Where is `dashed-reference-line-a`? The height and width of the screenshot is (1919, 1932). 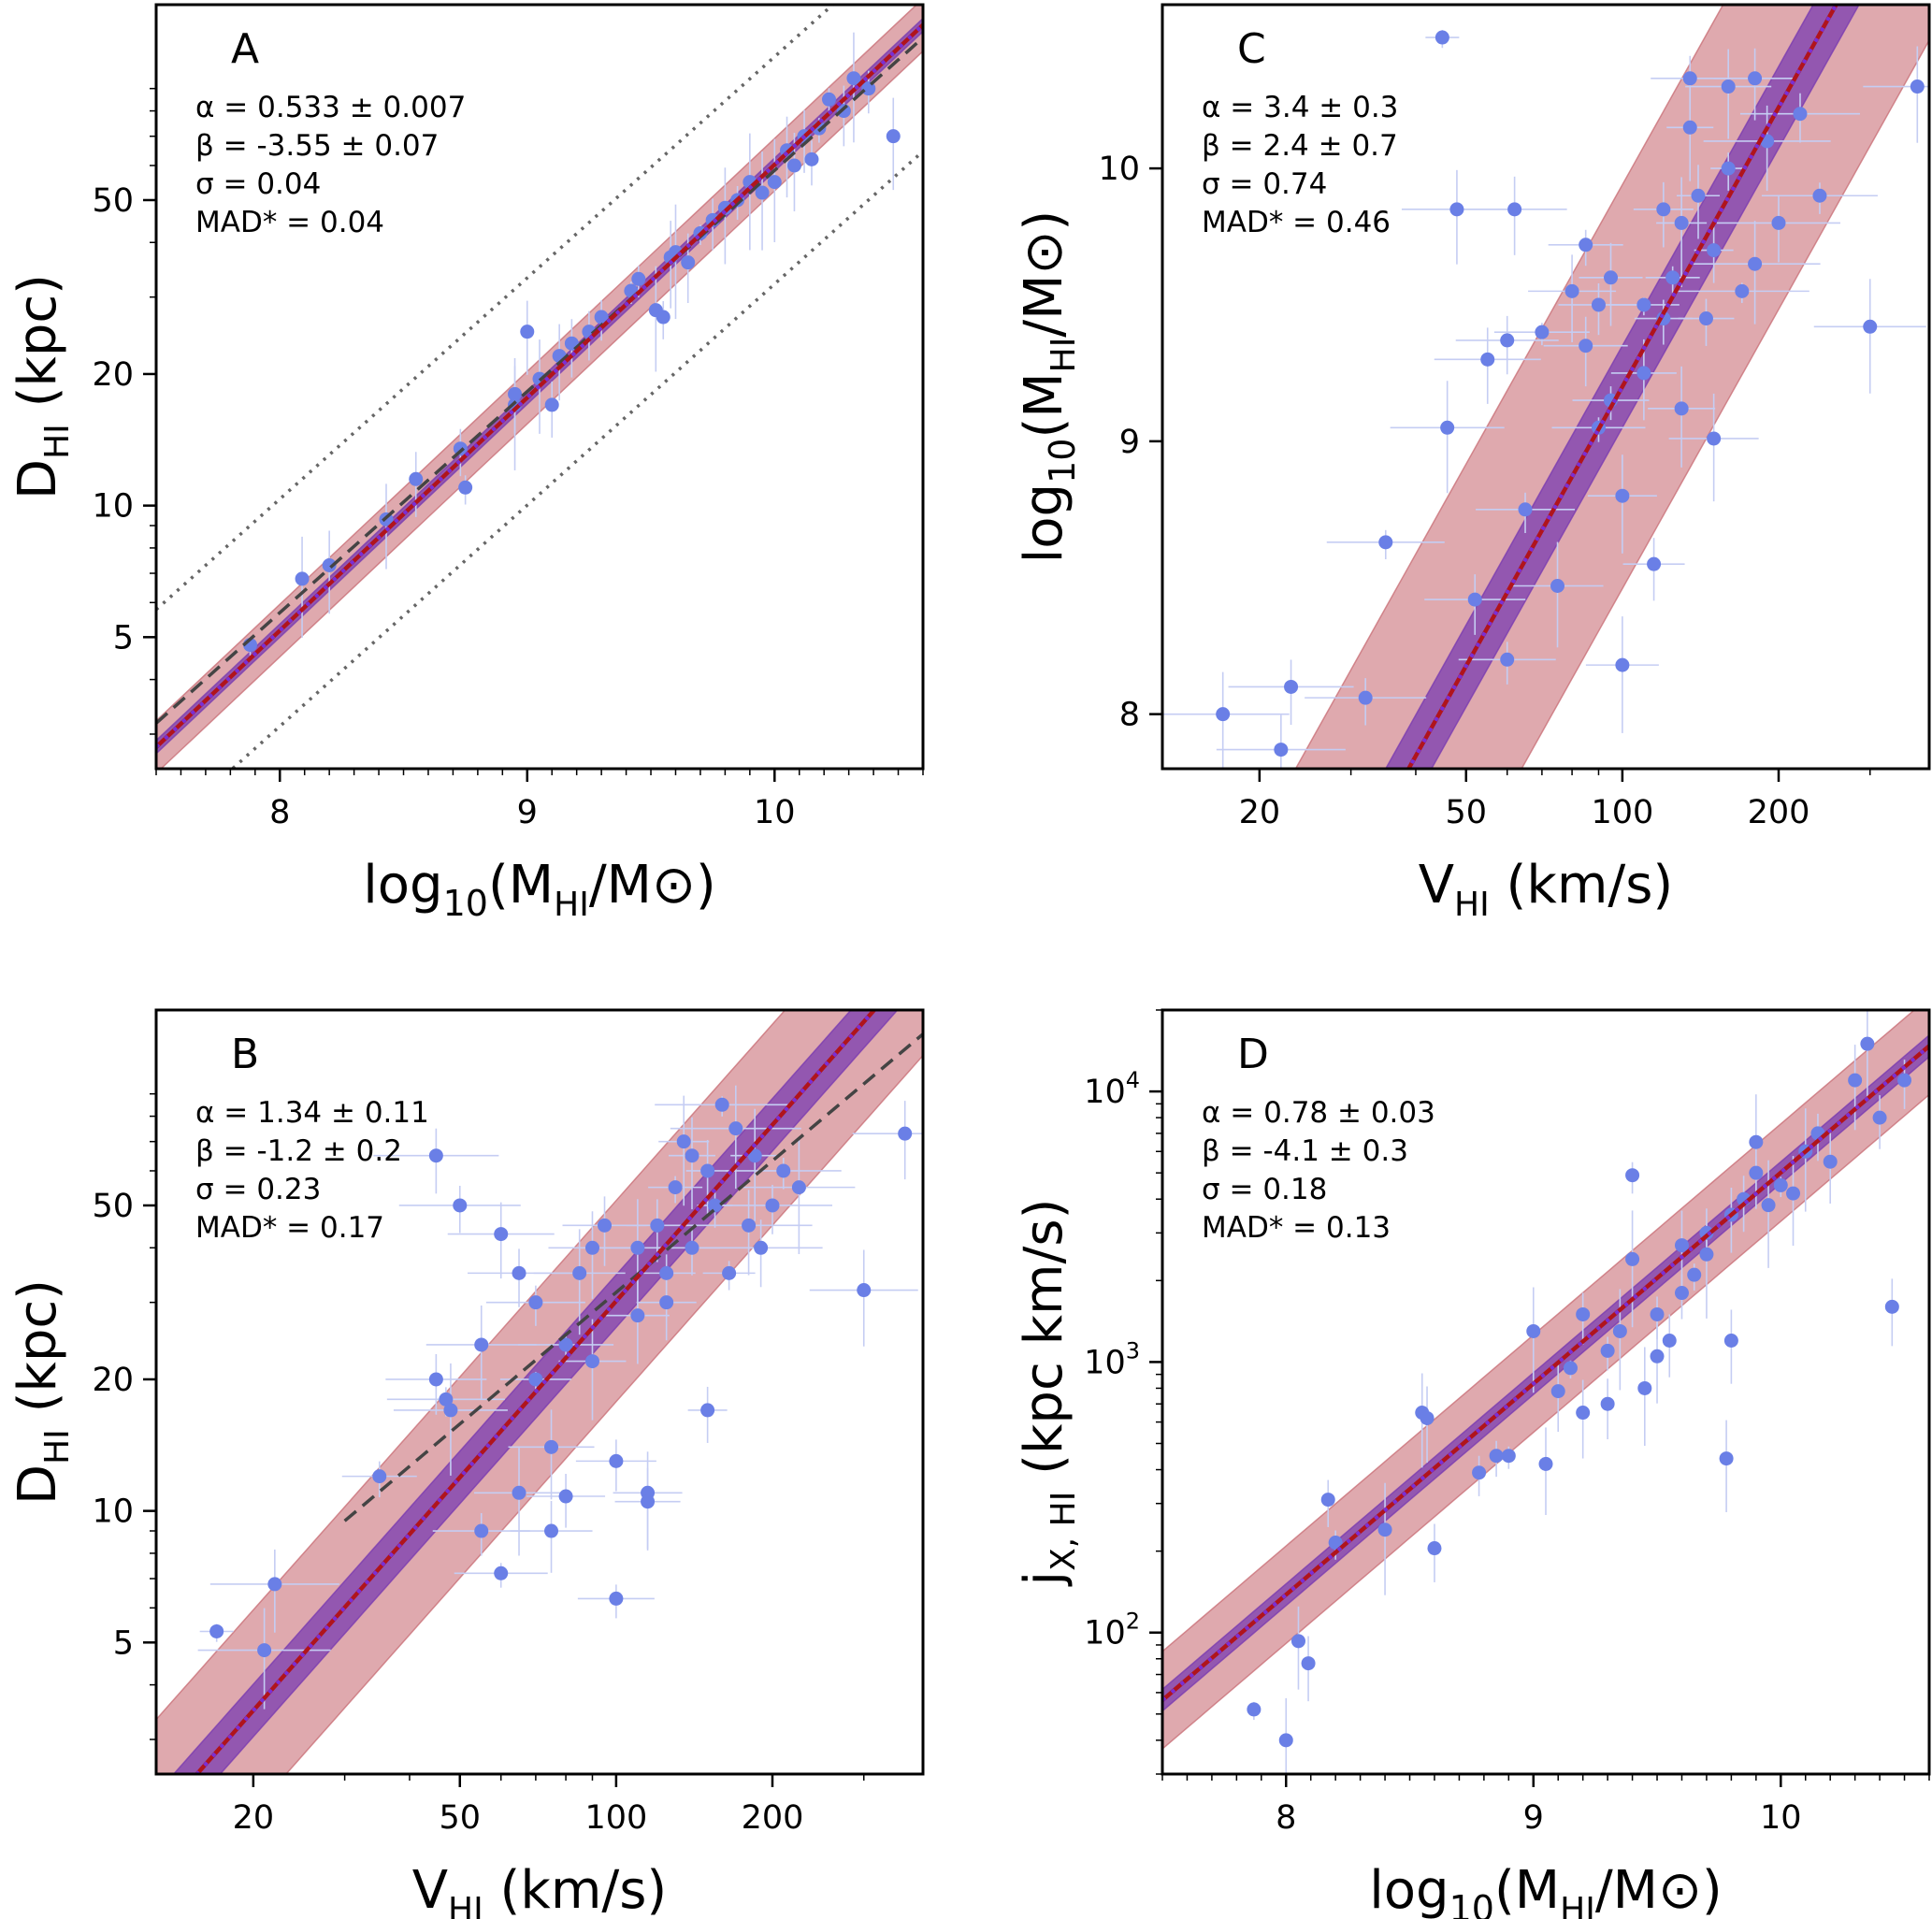 dashed-reference-line-a is located at coordinates (539, 380).